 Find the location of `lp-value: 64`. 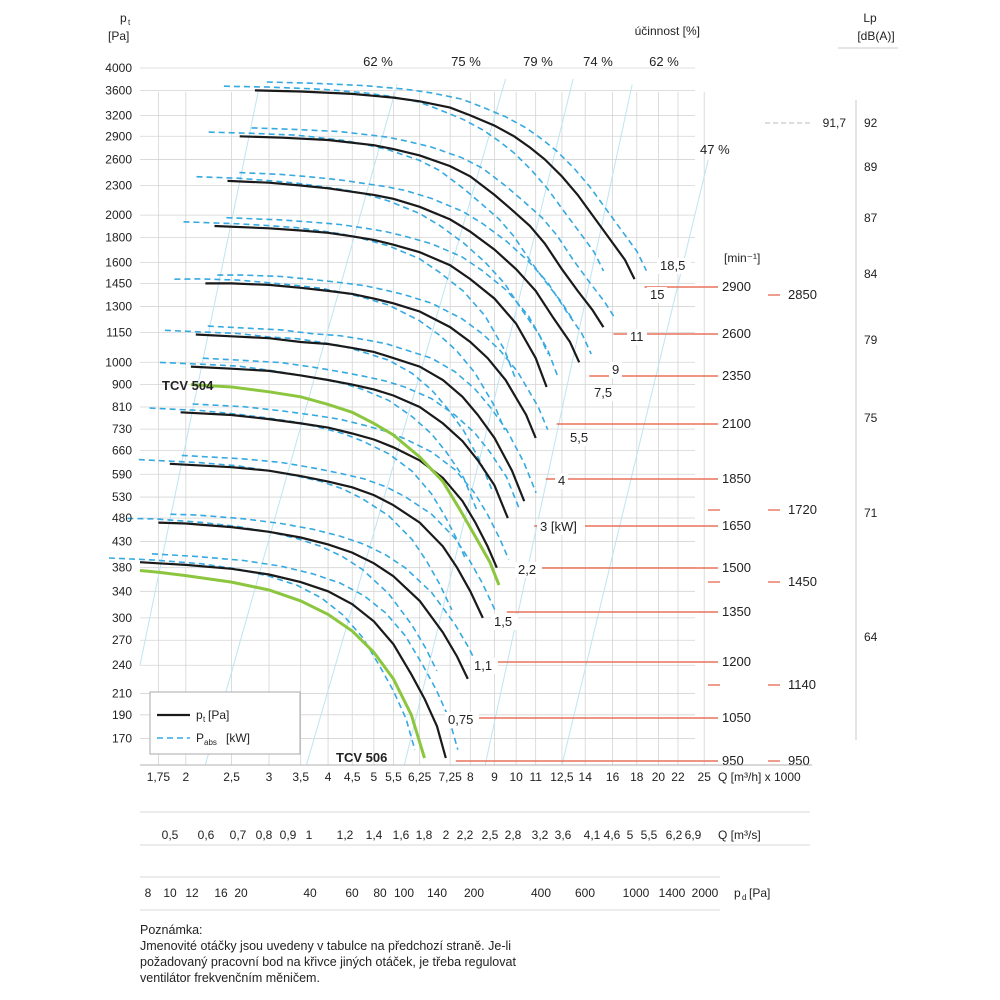

lp-value: 64 is located at coordinates (871, 637).